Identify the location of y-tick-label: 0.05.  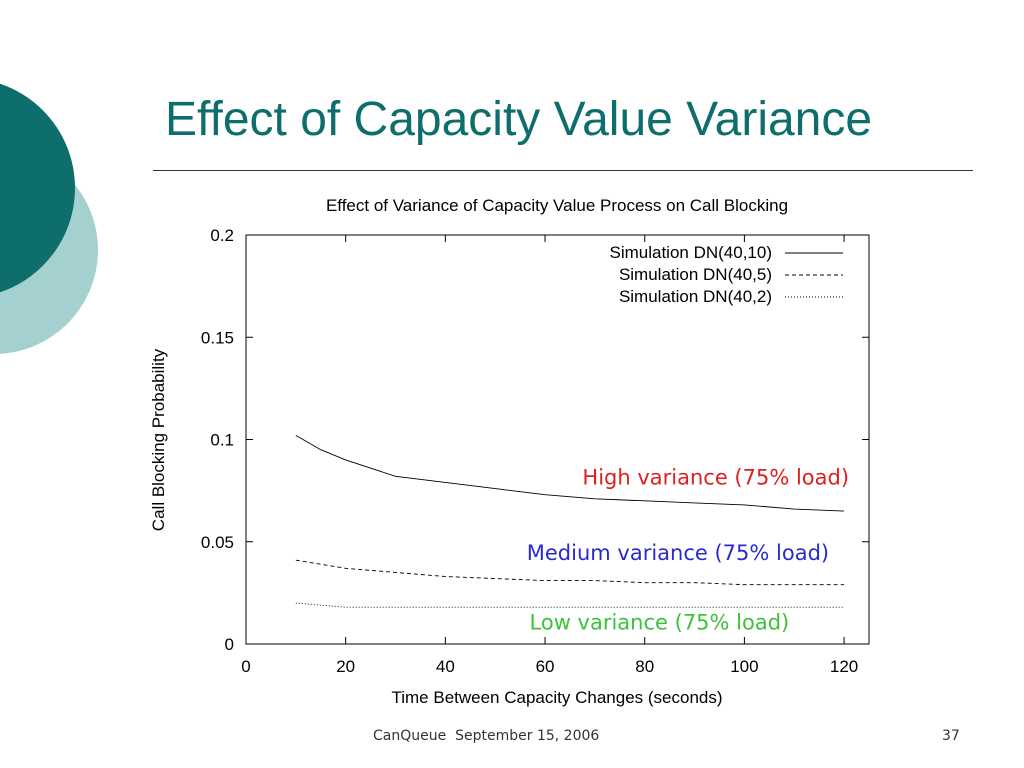
(217, 542).